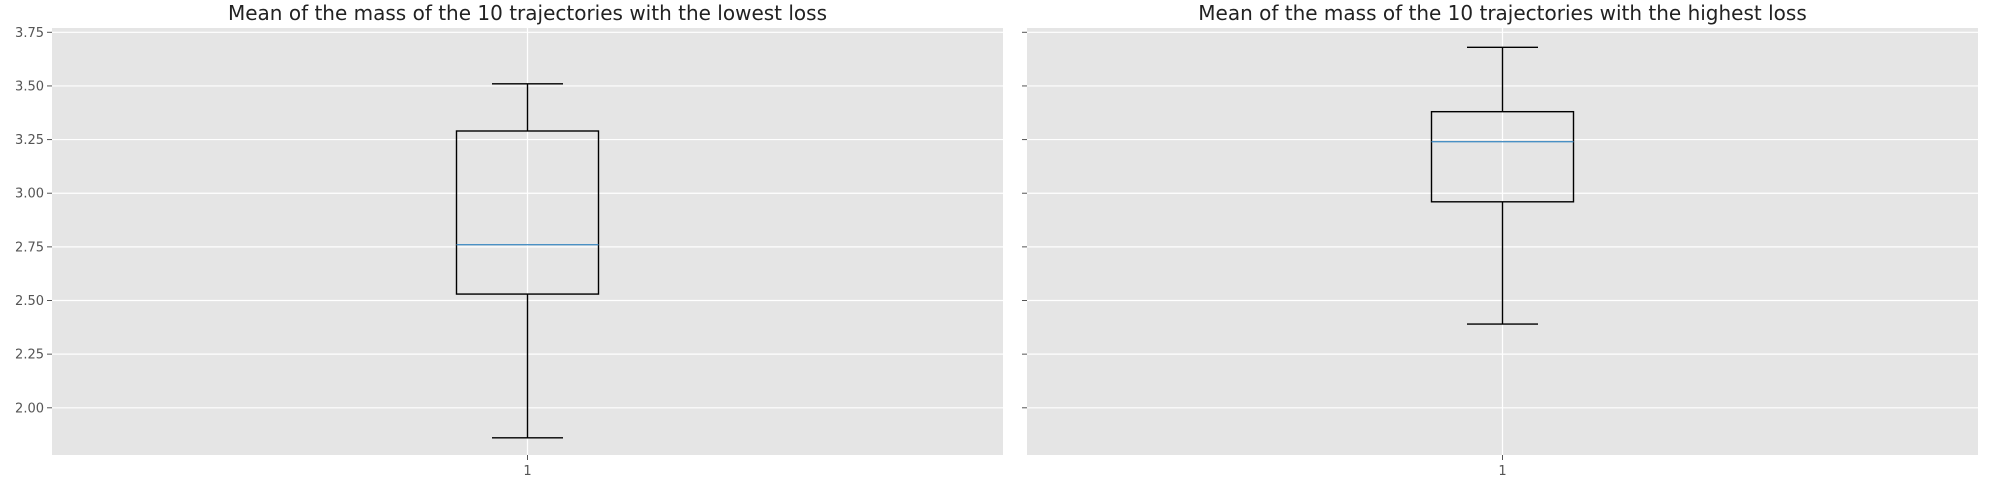  Describe the element at coordinates (29, 86) in the screenshot. I see `y-tick-label: 3.50` at that location.